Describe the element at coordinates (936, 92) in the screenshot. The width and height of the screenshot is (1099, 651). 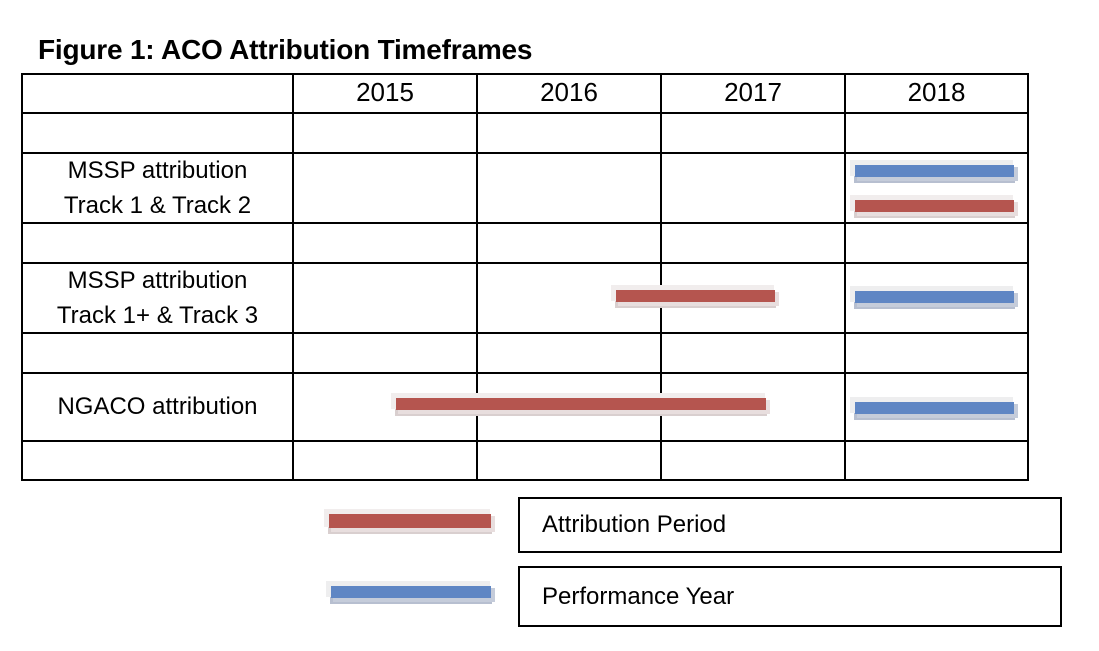
I see `year-header-2018: 2018` at that location.